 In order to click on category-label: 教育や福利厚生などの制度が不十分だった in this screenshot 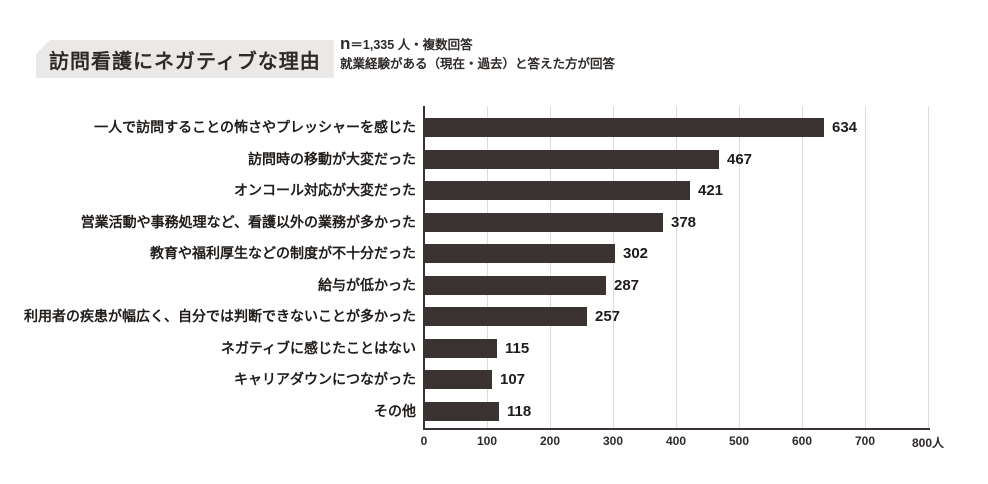, I will do `click(283, 253)`.